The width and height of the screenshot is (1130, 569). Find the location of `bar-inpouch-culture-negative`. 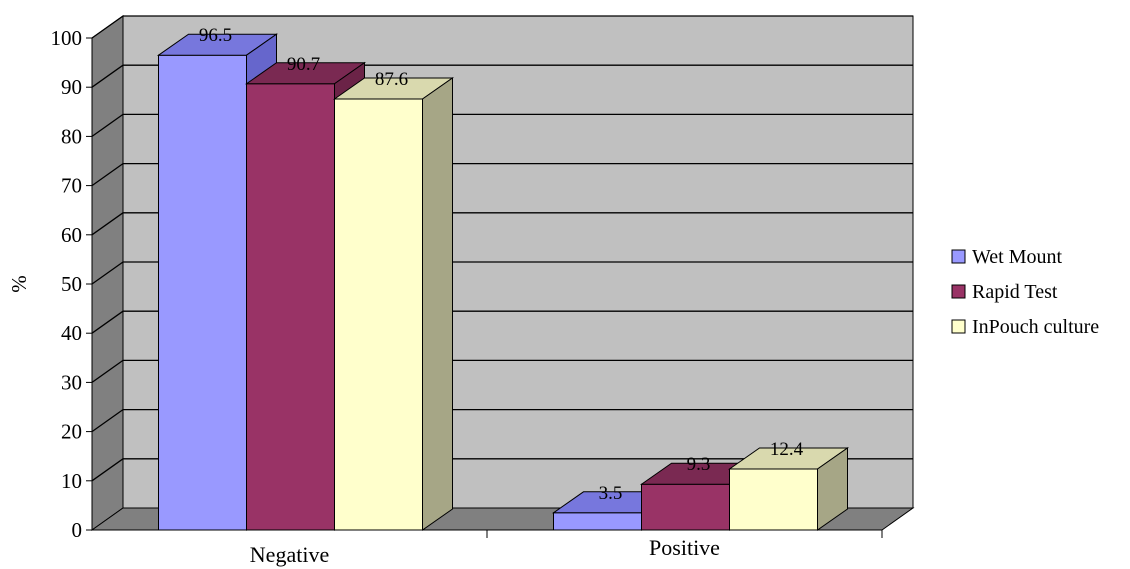

bar-inpouch-culture-negative is located at coordinates (393, 304).